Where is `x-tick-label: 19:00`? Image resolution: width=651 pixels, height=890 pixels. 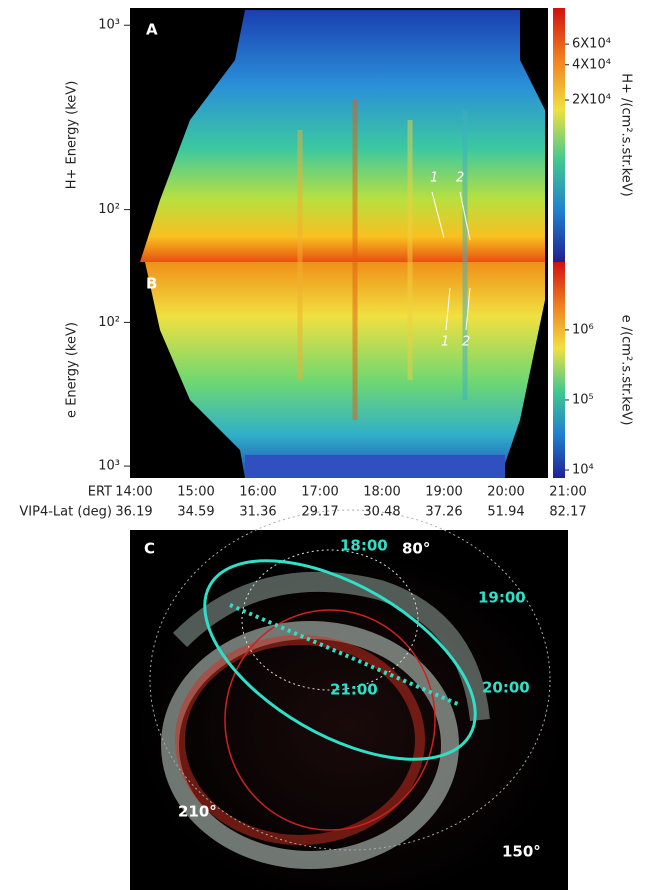 x-tick-label: 19:00 is located at coordinates (443, 492).